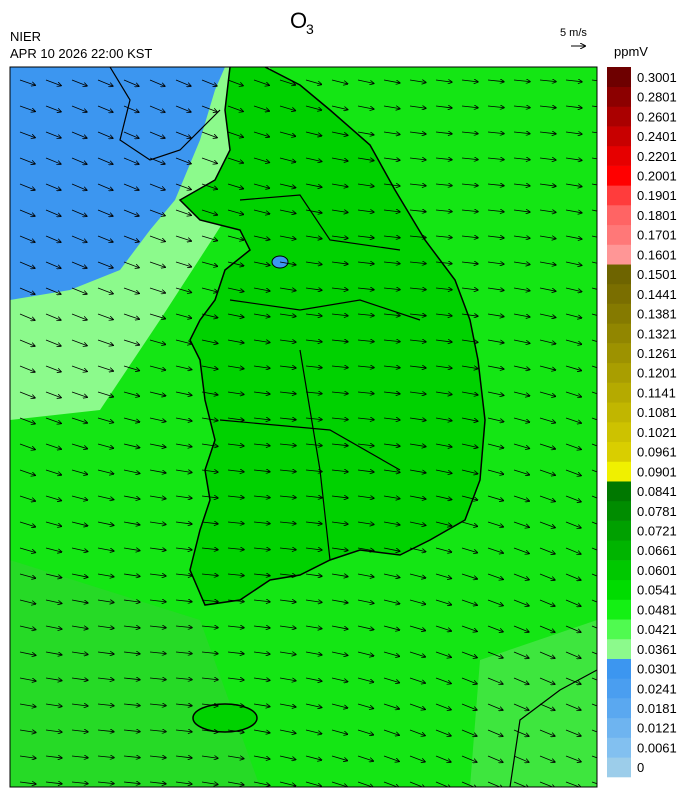 The image size is (692, 803). What do you see at coordinates (657, 708) in the screenshot?
I see `colorbar-label: 0.0181` at bounding box center [657, 708].